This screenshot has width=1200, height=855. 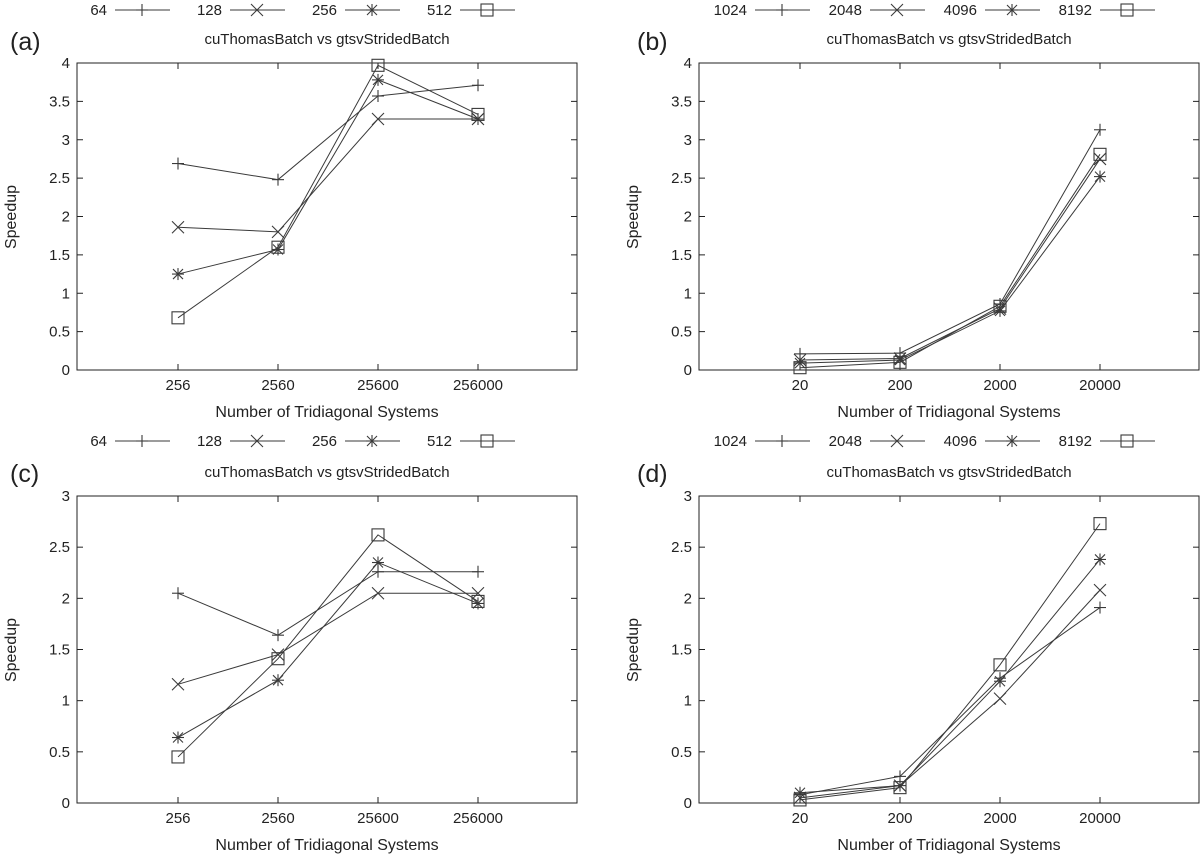 I want to click on legend-label: 2048, so click(x=845, y=441).